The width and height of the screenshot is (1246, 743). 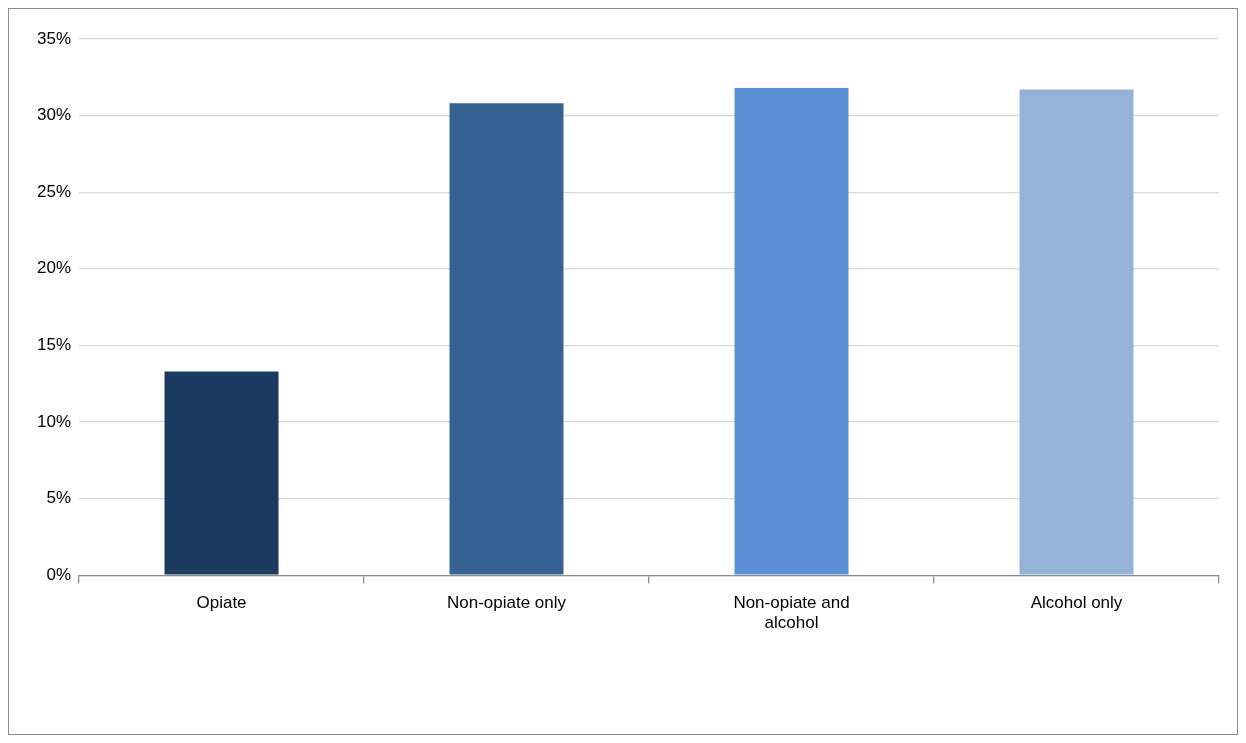 What do you see at coordinates (221, 603) in the screenshot?
I see `x-tick-label: Opiate` at bounding box center [221, 603].